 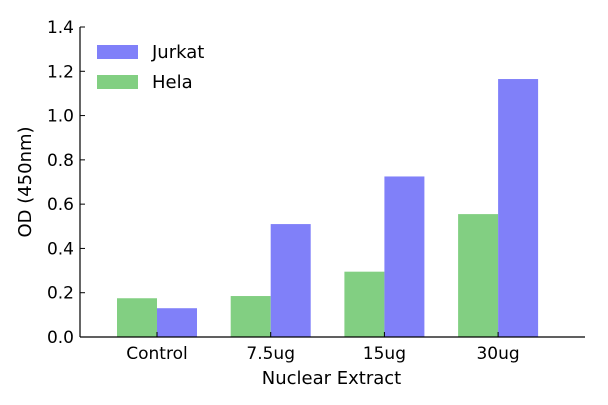 What do you see at coordinates (150, 67) in the screenshot?
I see `legend: Jurkat Hela` at bounding box center [150, 67].